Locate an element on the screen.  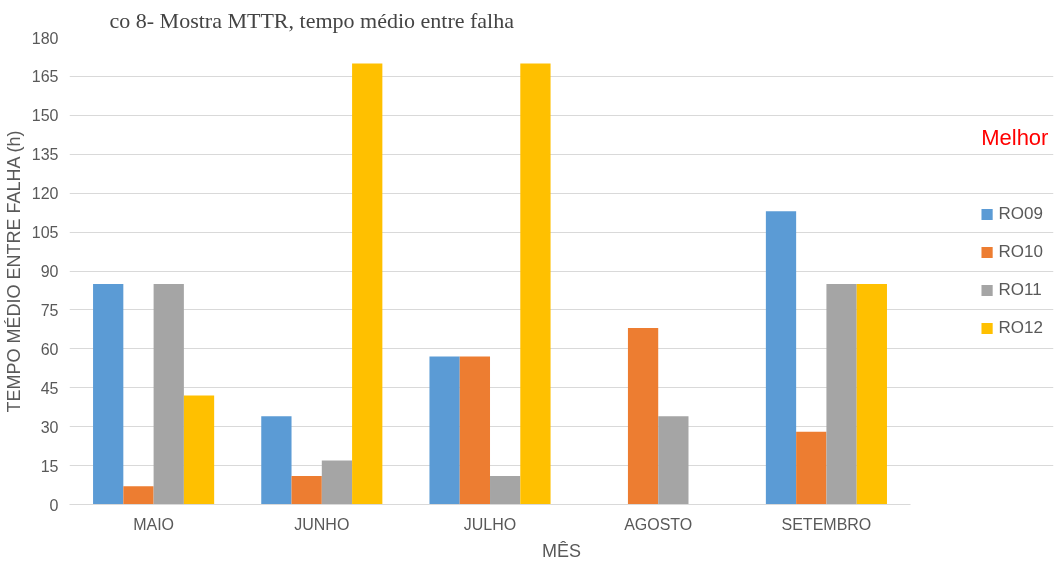
legend-label: RO10 is located at coordinates (1020, 251).